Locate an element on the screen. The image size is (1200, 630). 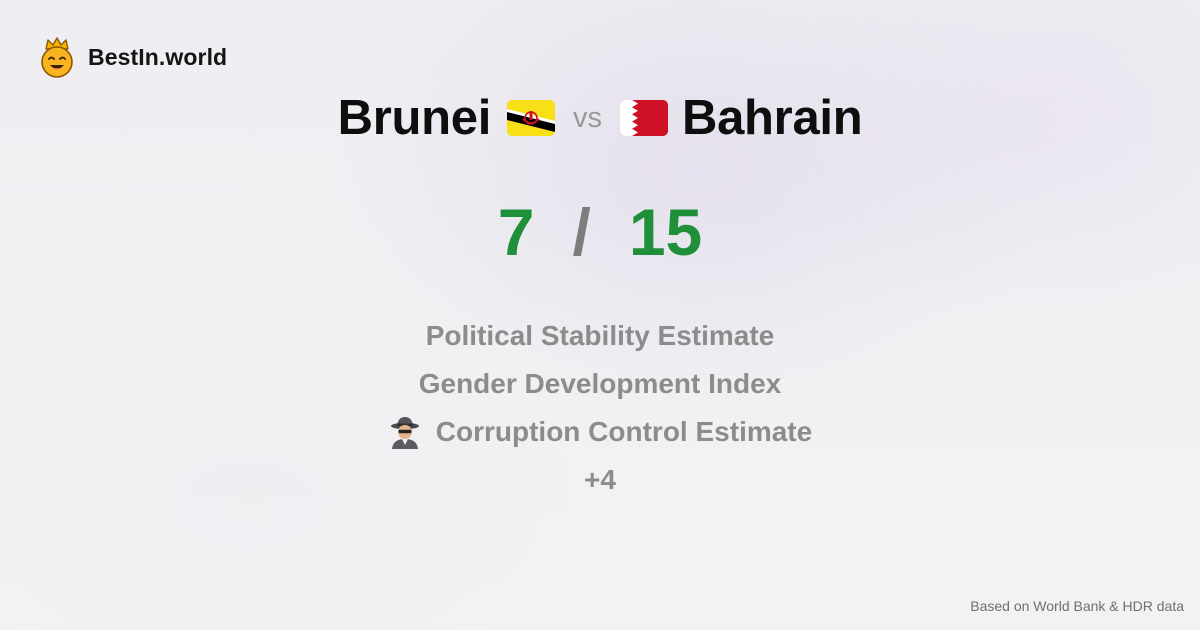
brunei-flag-icon is located at coordinates (531, 118).